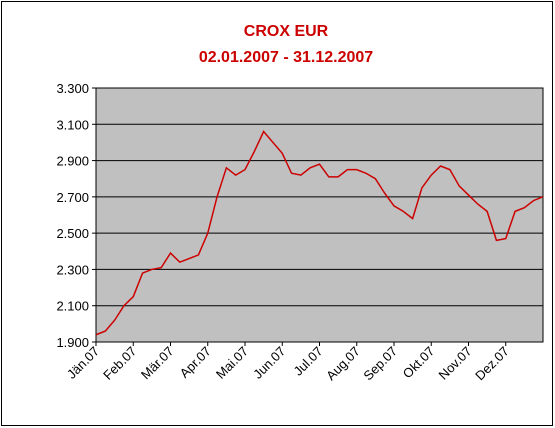 The image size is (555, 428). Describe the element at coordinates (72, 197) in the screenshot. I see `y-tick-label: 2.700` at that location.